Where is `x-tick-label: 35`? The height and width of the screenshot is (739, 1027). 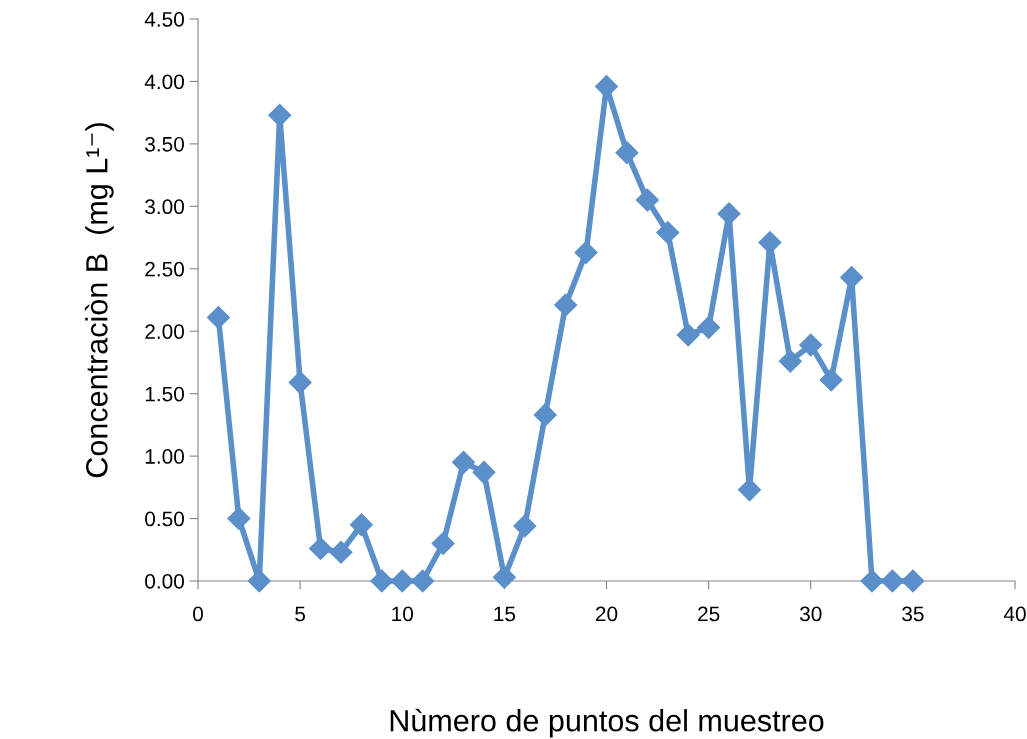
x-tick-label: 35 is located at coordinates (913, 614).